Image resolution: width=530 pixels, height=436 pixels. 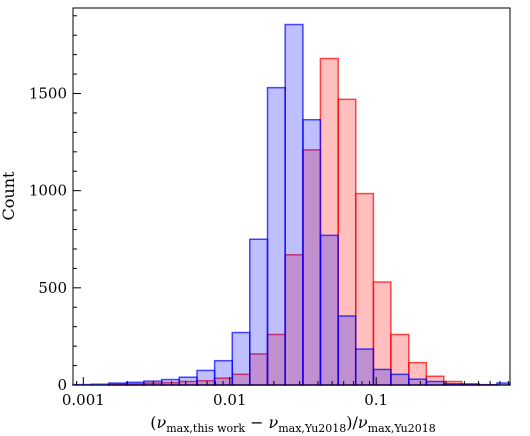 What do you see at coordinates (256, 422) in the screenshot?
I see `x-label-minus: −` at bounding box center [256, 422].